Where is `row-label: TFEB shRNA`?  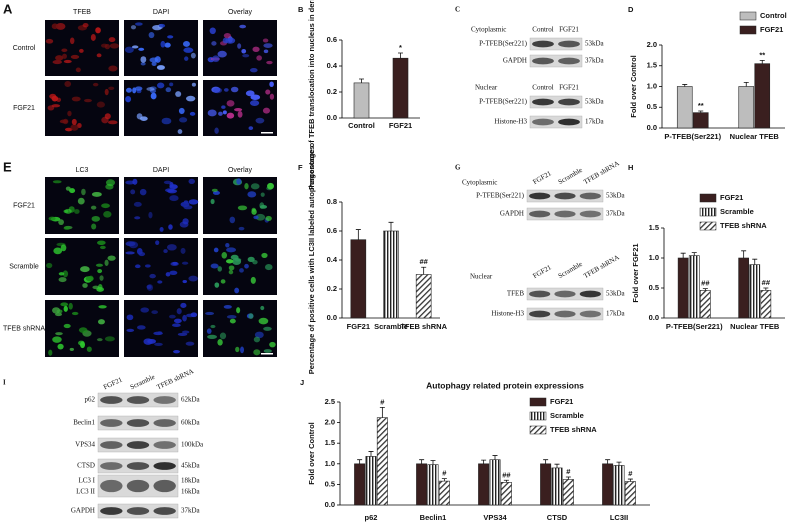
row-label: TFEB shRNA is located at coordinates (24, 328).